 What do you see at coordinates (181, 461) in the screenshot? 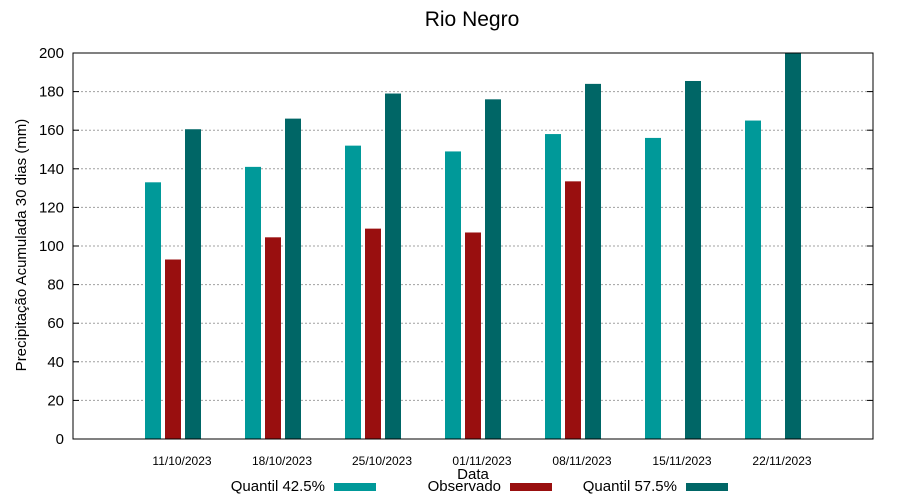
I see `x-tick-label: 11/10/2023` at bounding box center [181, 461].